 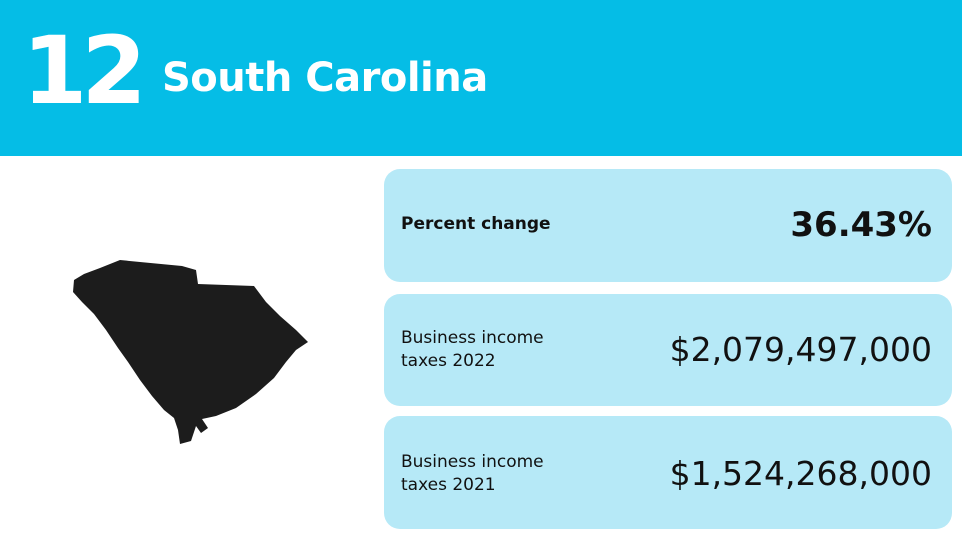 I want to click on taxes-2022-value: $2,079,497,000, so click(x=800, y=349).